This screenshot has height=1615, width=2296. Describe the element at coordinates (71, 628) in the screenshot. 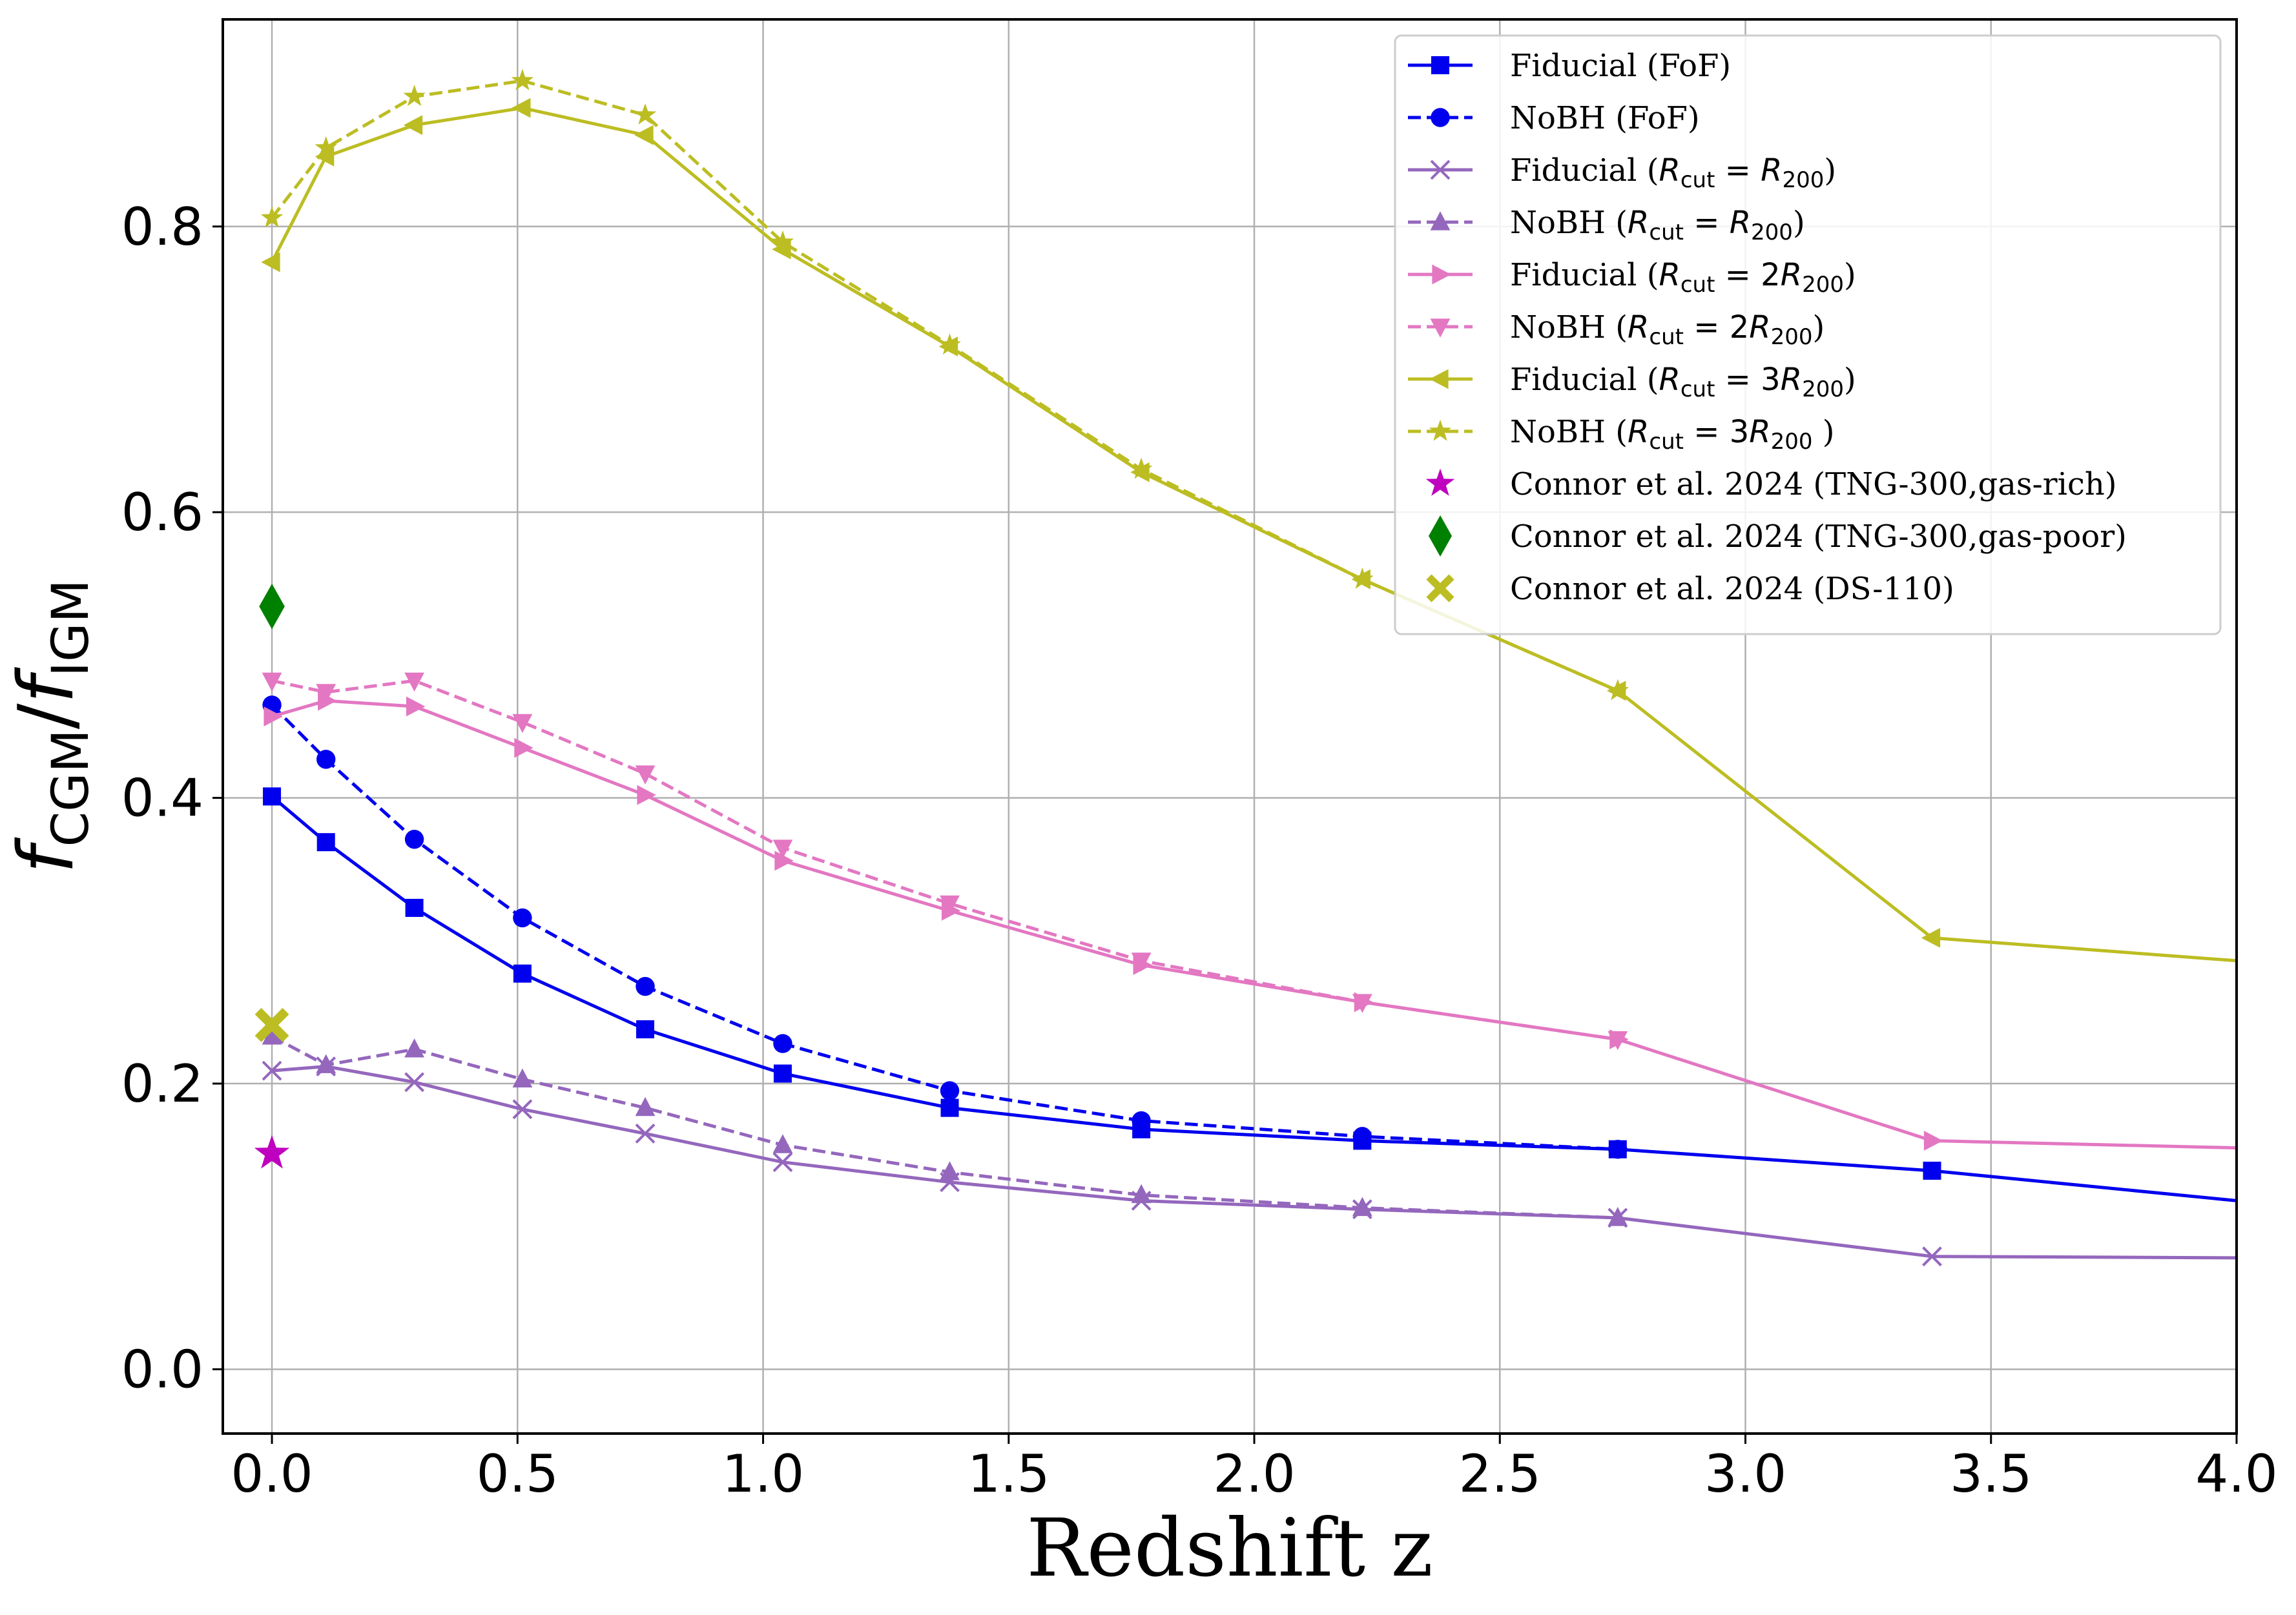

I see `y-axis-title-sub2: IGM` at that location.